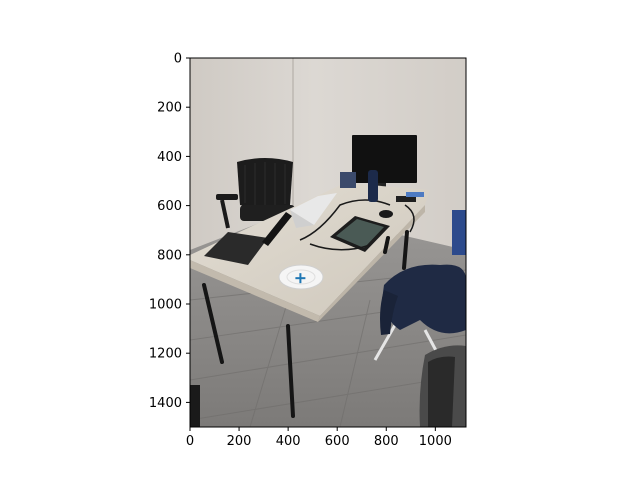  What do you see at coordinates (406, 199) in the screenshot?
I see `desk-item` at bounding box center [406, 199].